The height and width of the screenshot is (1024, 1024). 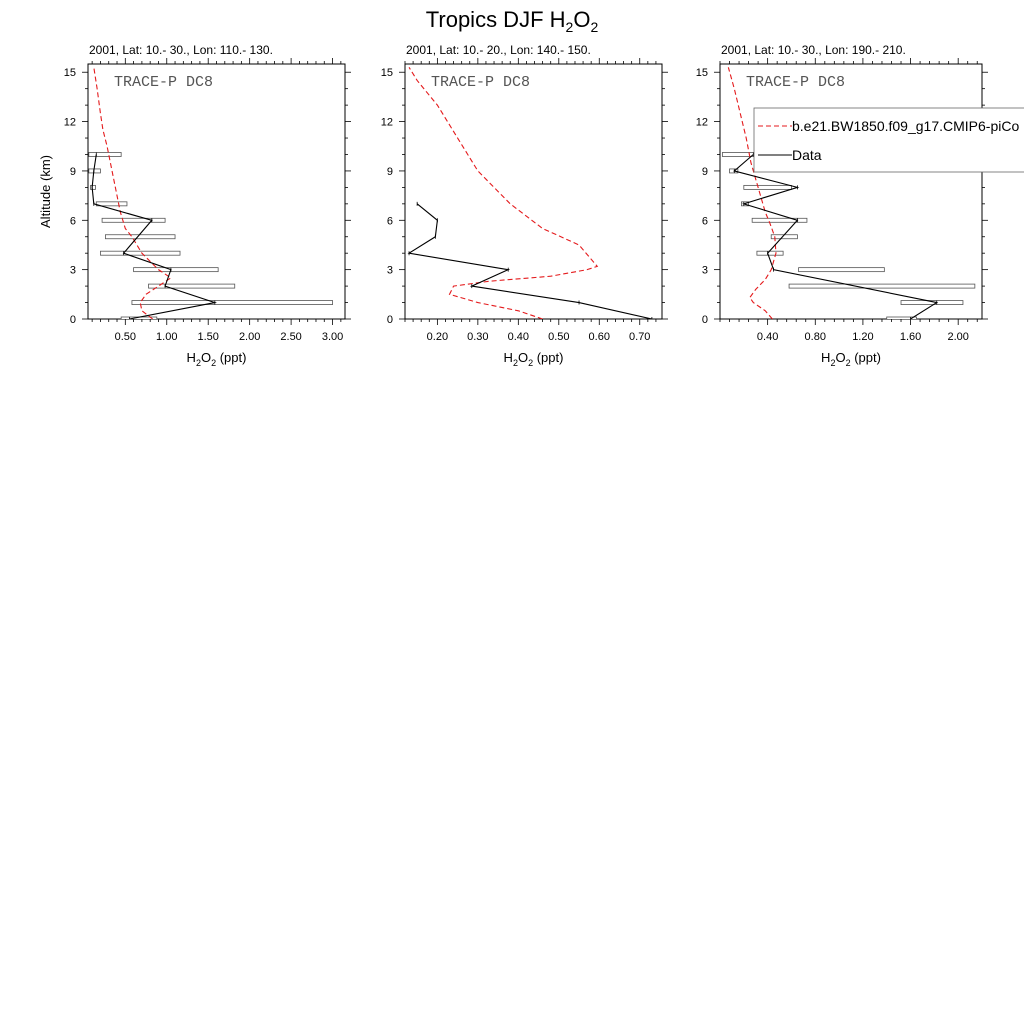 I want to click on x-tick-label: 3.00, so click(x=332, y=337).